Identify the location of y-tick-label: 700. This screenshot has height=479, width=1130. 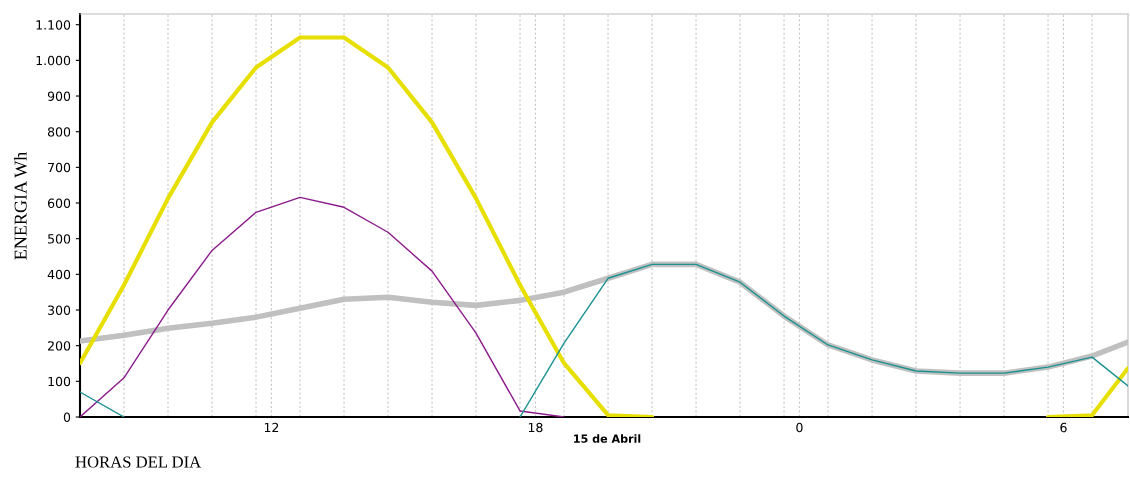
(59, 167).